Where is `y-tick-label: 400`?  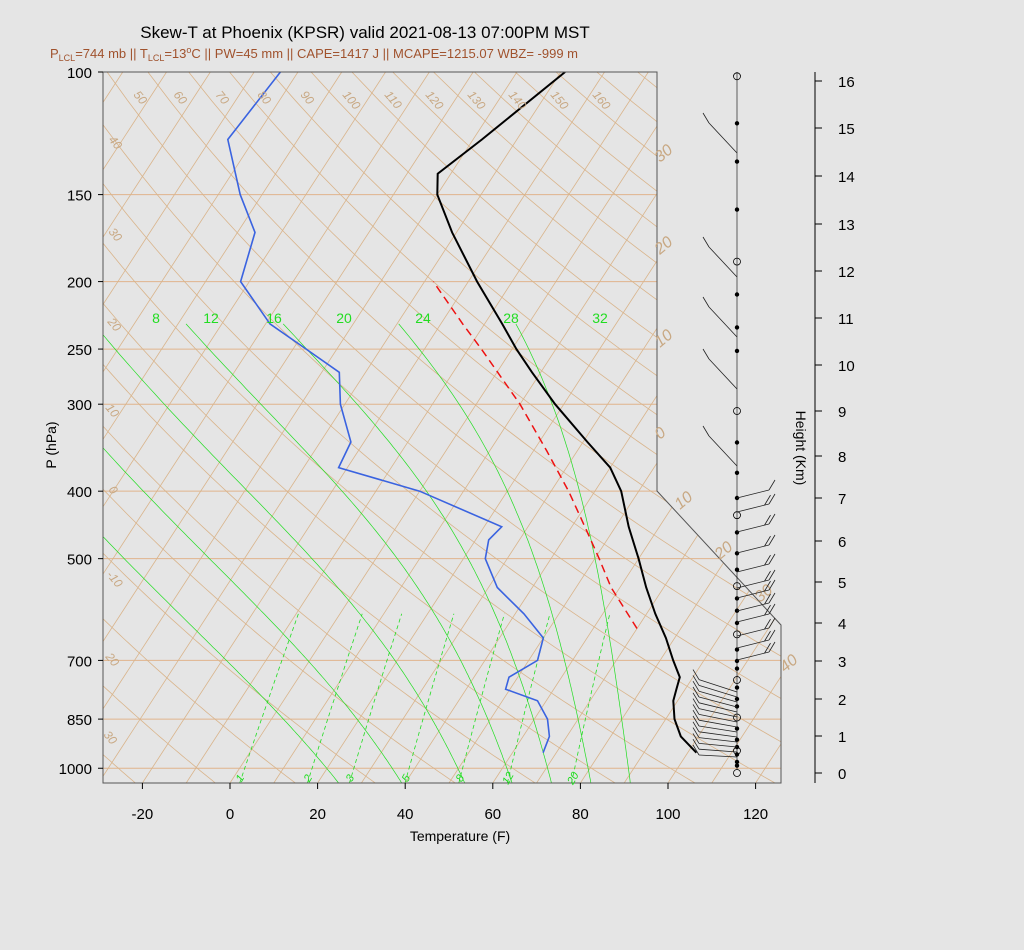 y-tick-label: 400 is located at coordinates (79, 492).